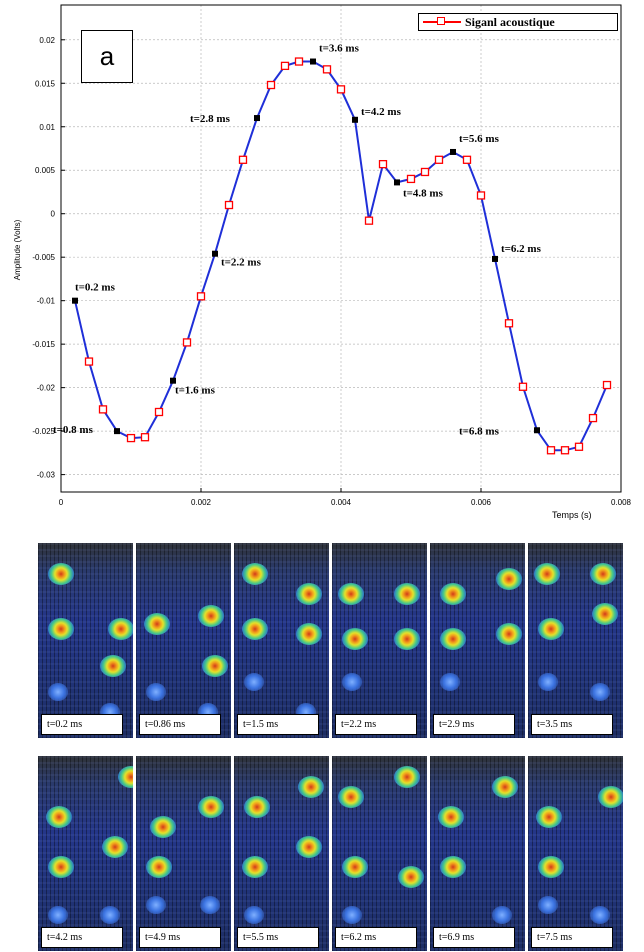 The image size is (644, 952). What do you see at coordinates (477, 640) in the screenshot?
I see `velocity-field-frame: t=2.9 ms` at bounding box center [477, 640].